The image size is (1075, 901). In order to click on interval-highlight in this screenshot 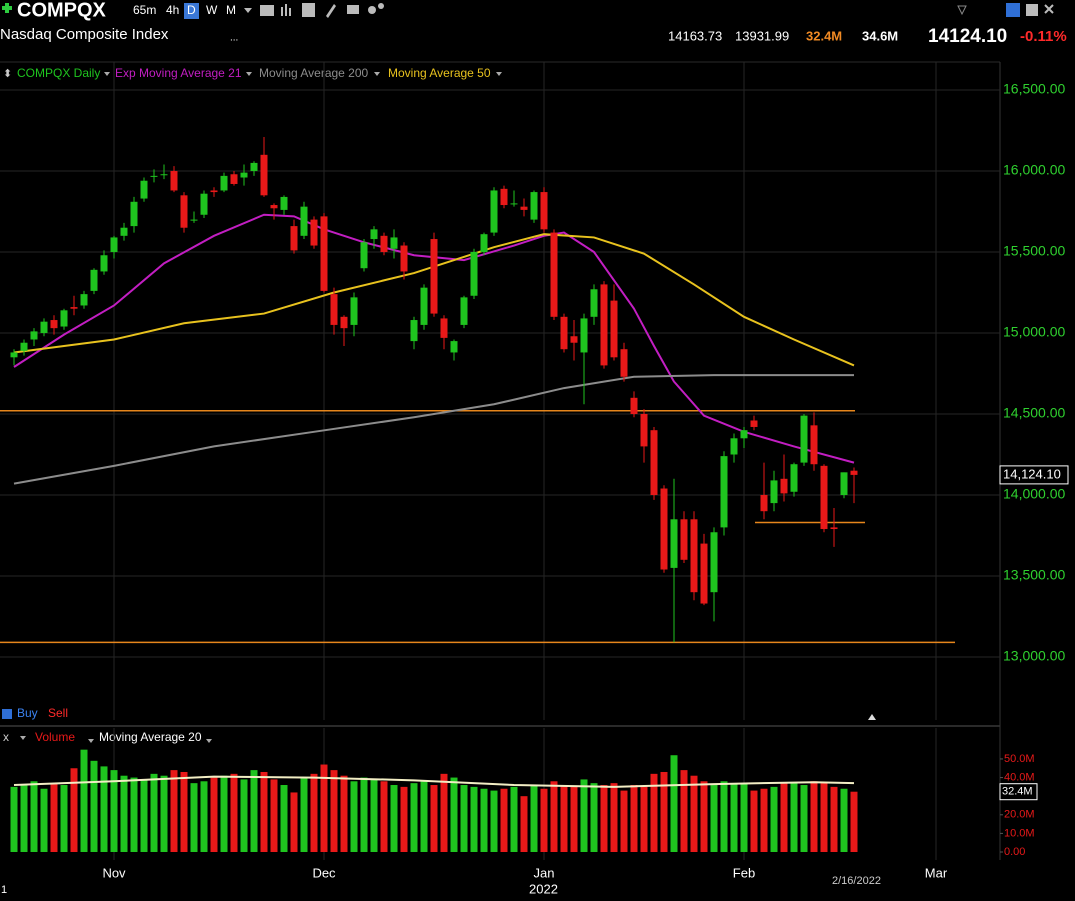, I will do `click(191, 11)`.